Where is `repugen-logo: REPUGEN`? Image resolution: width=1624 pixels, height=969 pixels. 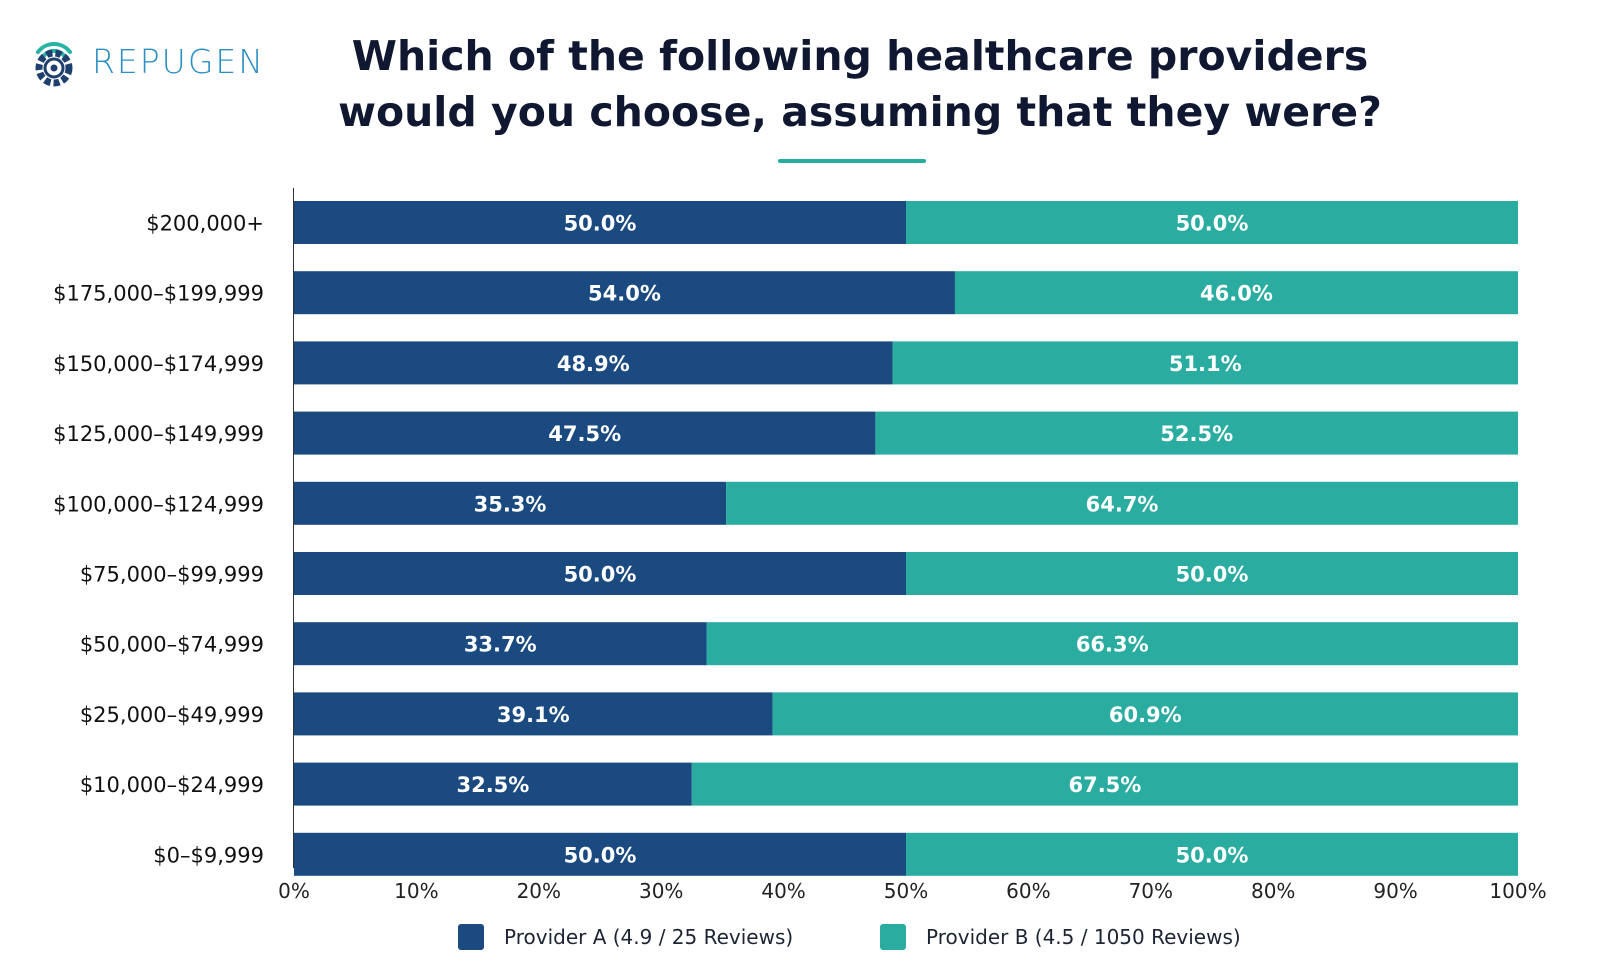 repugen-logo: REPUGEN is located at coordinates (145, 61).